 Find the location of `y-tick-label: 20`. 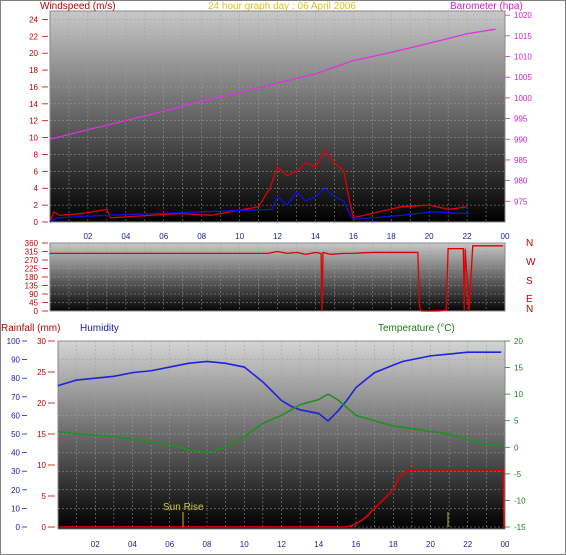

y-tick-label: 20 is located at coordinates (33, 53).